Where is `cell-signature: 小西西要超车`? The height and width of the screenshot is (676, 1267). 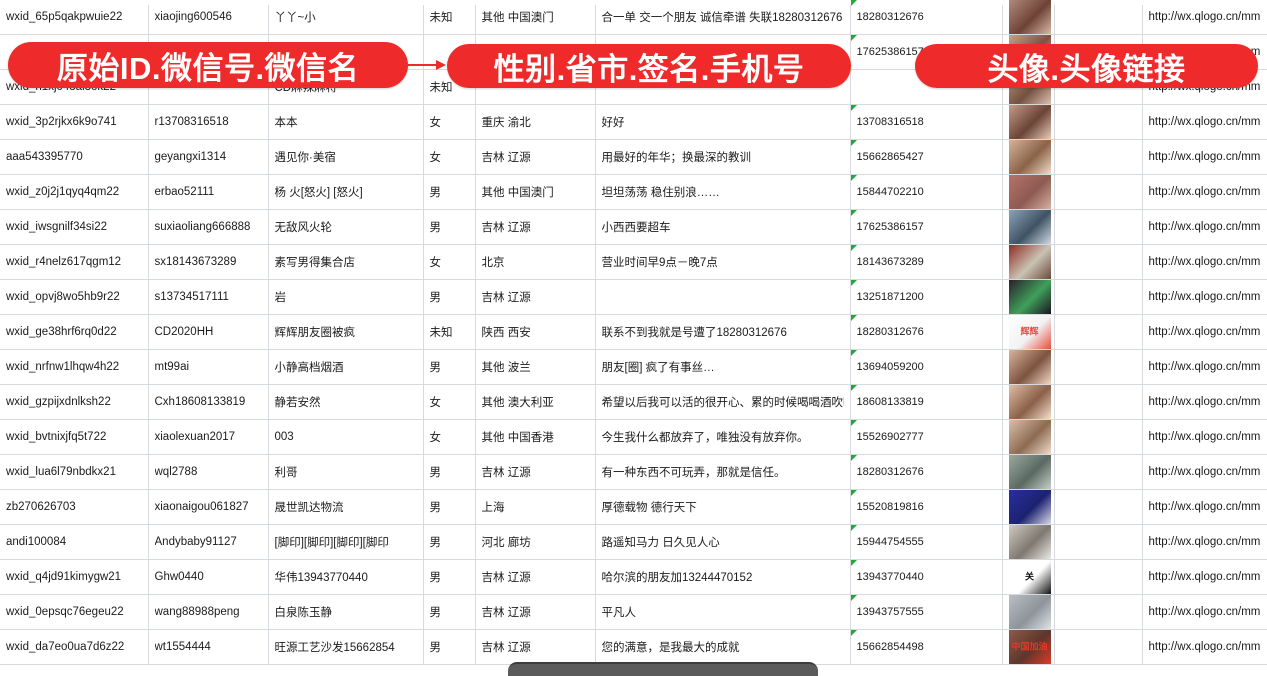
cell-signature: 小西西要超车 is located at coordinates (723, 227).